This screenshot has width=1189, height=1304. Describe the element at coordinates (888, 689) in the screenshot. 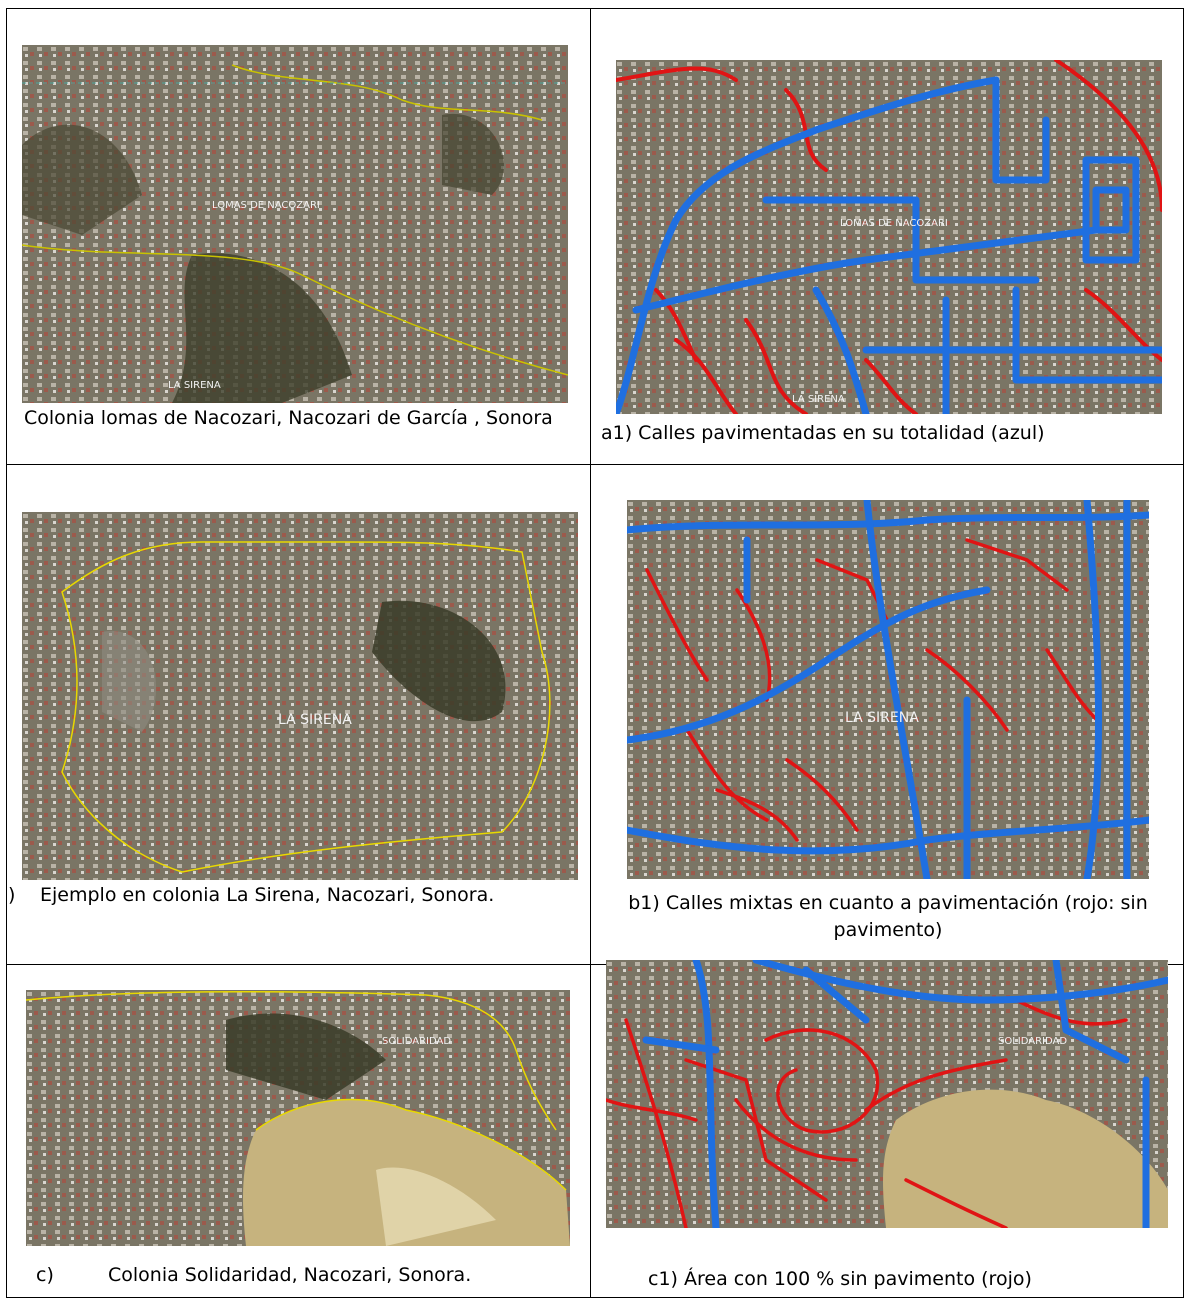

I see `street-map-mixed-la-sirena: LA SIRENA` at that location.